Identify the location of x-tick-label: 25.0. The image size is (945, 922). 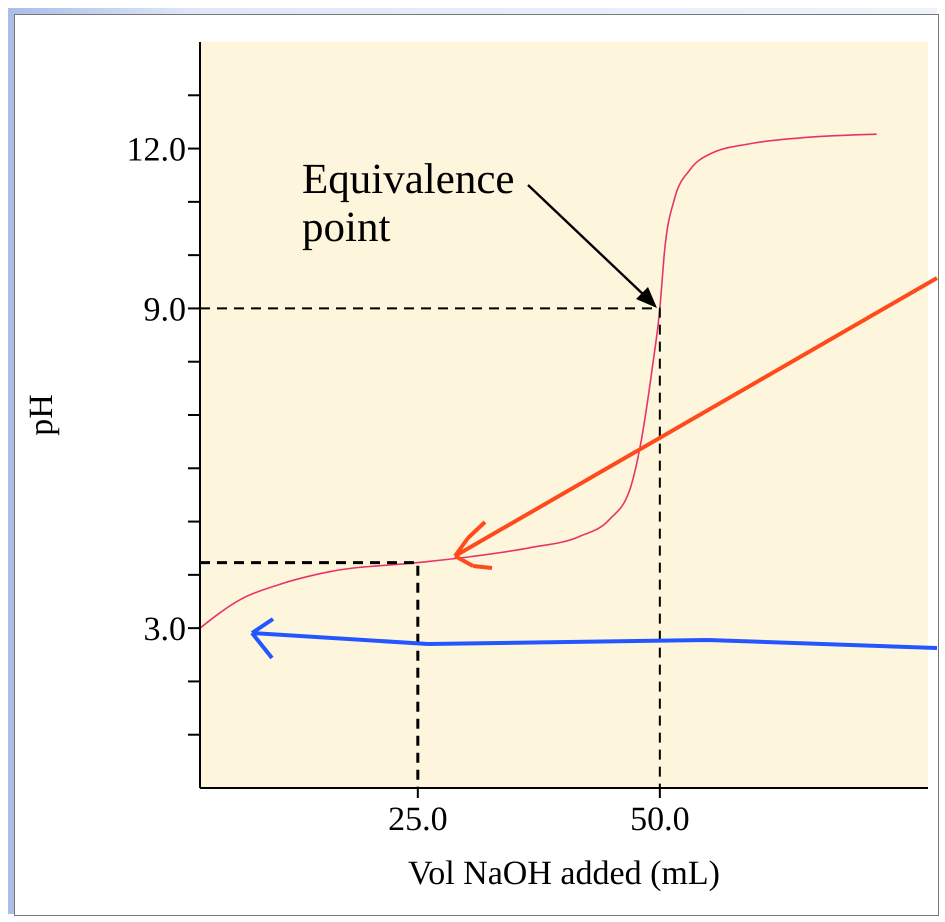
(418, 819).